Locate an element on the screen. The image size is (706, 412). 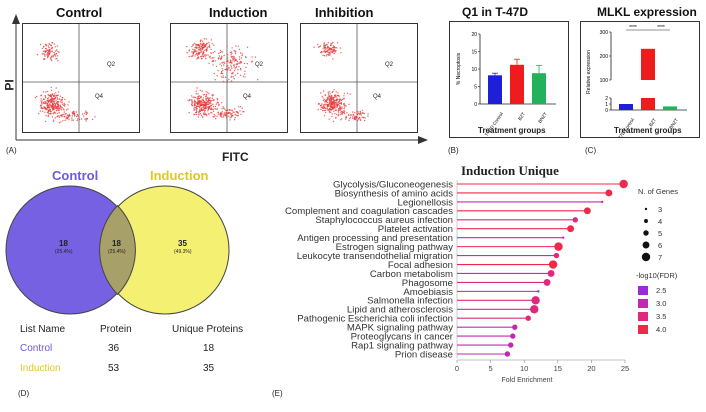
lollipop-category-label: Estrogen signaling pathway is located at coordinates (395, 247).